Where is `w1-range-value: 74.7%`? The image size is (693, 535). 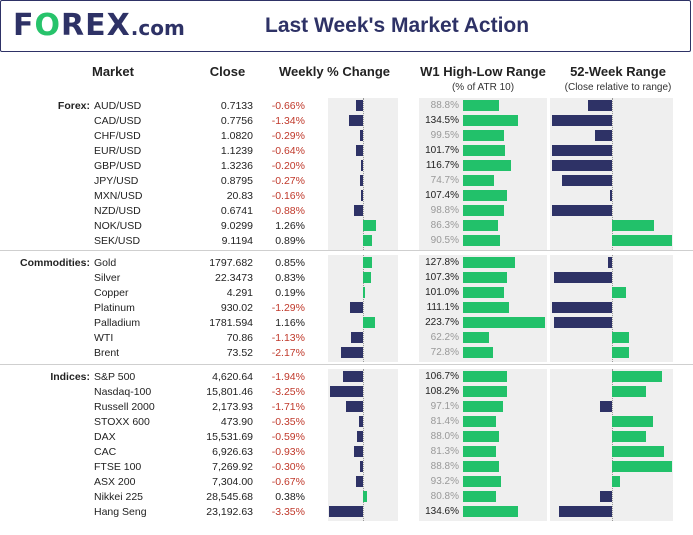
w1-range-value: 74.7% is located at coordinates (444, 180).